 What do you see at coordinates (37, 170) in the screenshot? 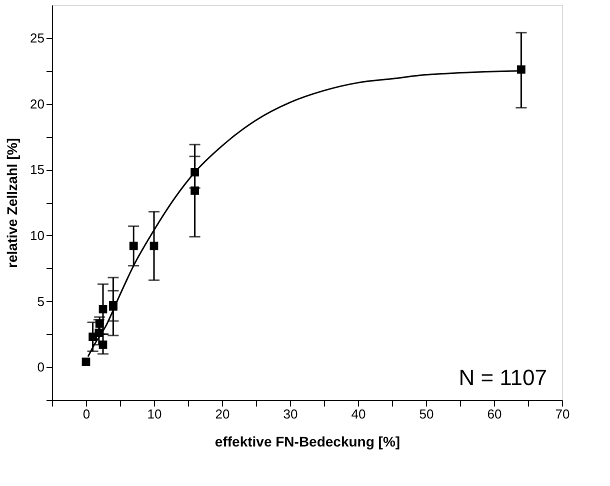
I see `y-tick-label: 15` at bounding box center [37, 170].